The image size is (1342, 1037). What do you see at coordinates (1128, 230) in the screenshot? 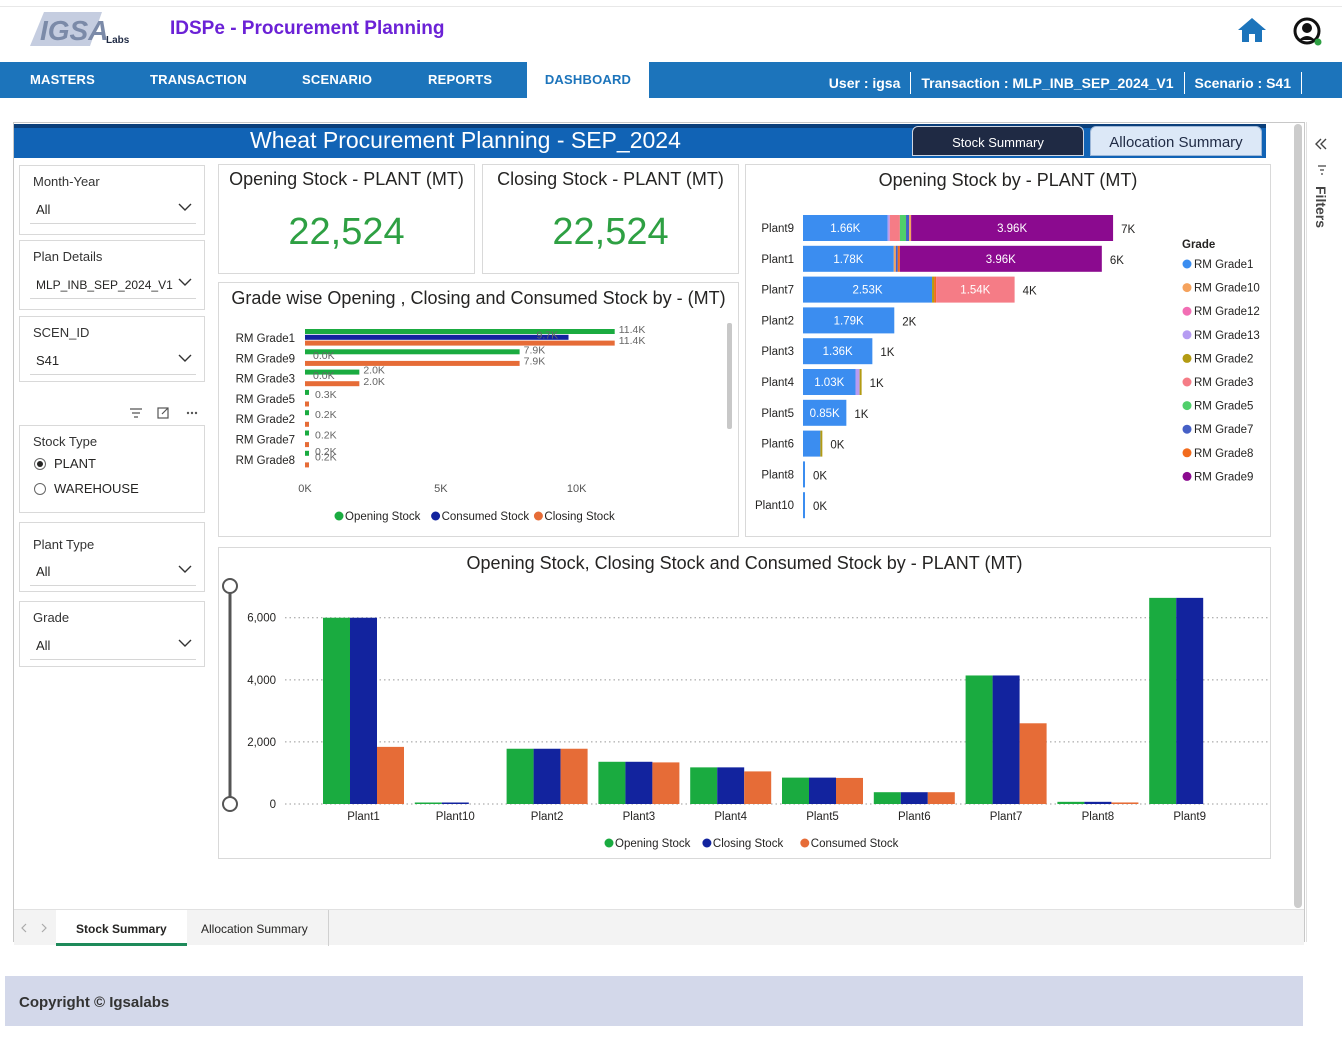
I see `plant-total-label: 7K` at bounding box center [1128, 230].